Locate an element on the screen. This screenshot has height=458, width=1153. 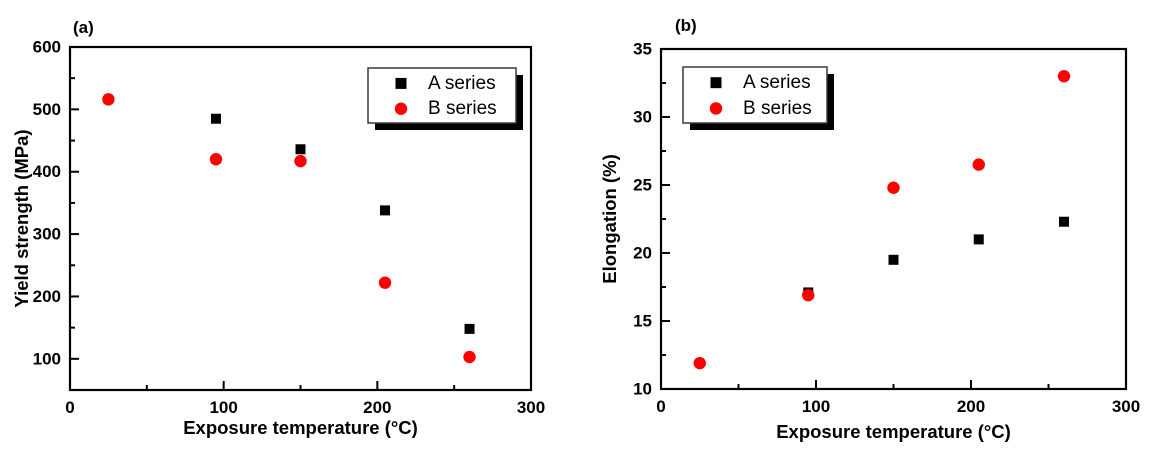
y-axis-tick-label: 300 is located at coordinates (47, 234).